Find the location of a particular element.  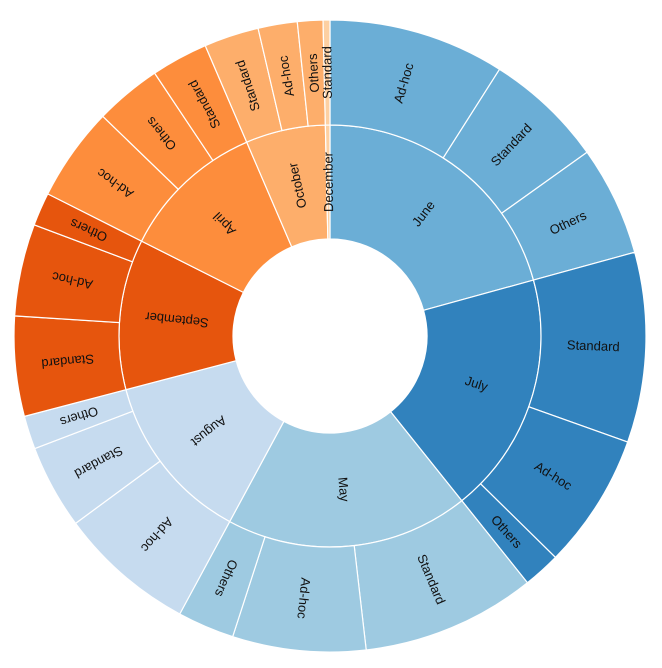

segment-september-standard: Standard is located at coordinates (70, 366).